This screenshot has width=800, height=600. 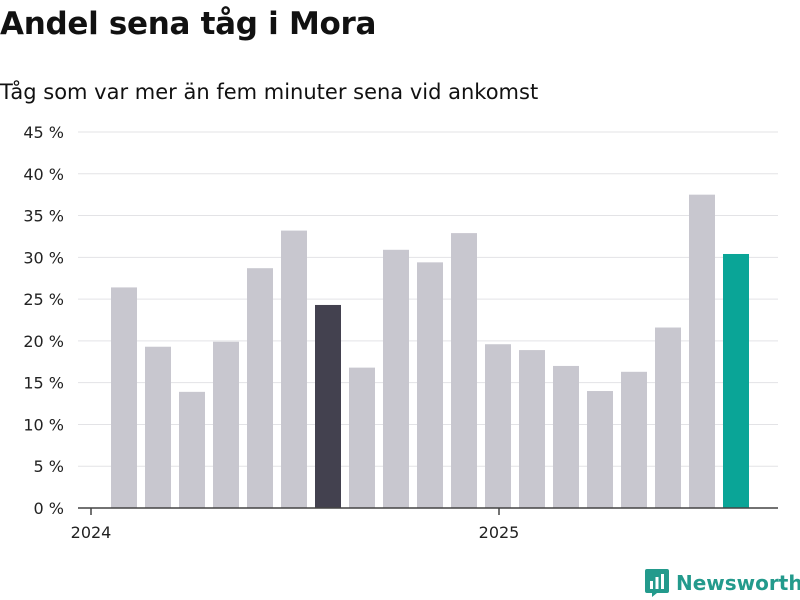 What do you see at coordinates (738, 583) in the screenshot?
I see `brand-name: Newsworthy` at bounding box center [738, 583].